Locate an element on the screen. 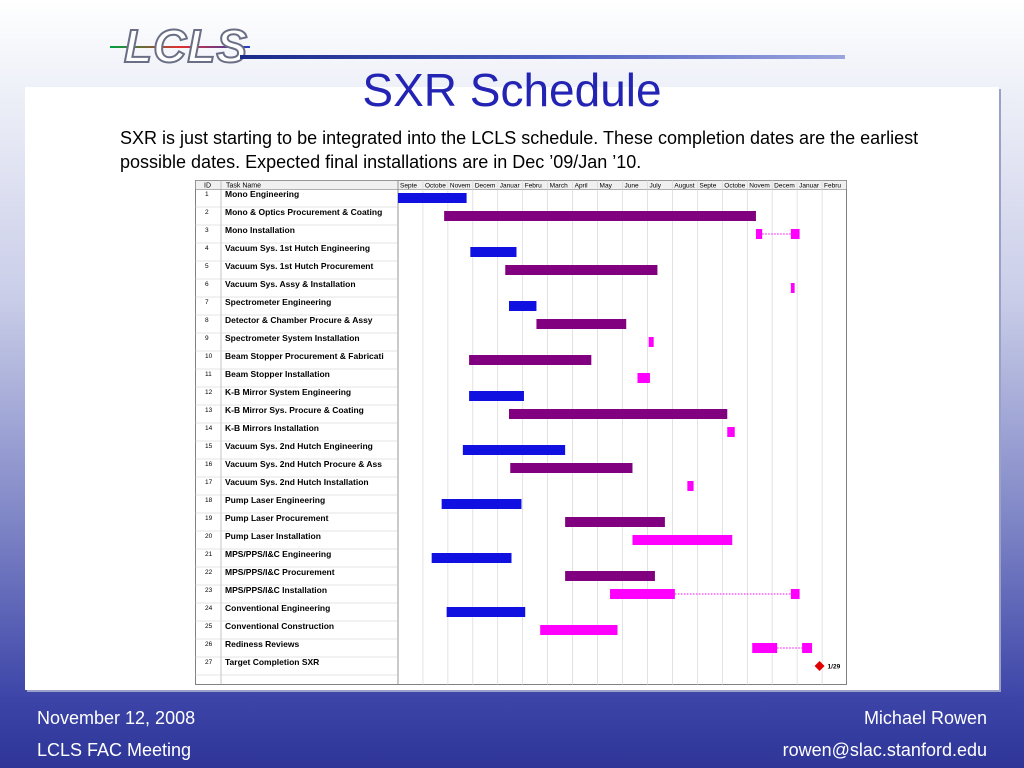 This screenshot has height=768, width=1024. task-id: 16 is located at coordinates (209, 464).